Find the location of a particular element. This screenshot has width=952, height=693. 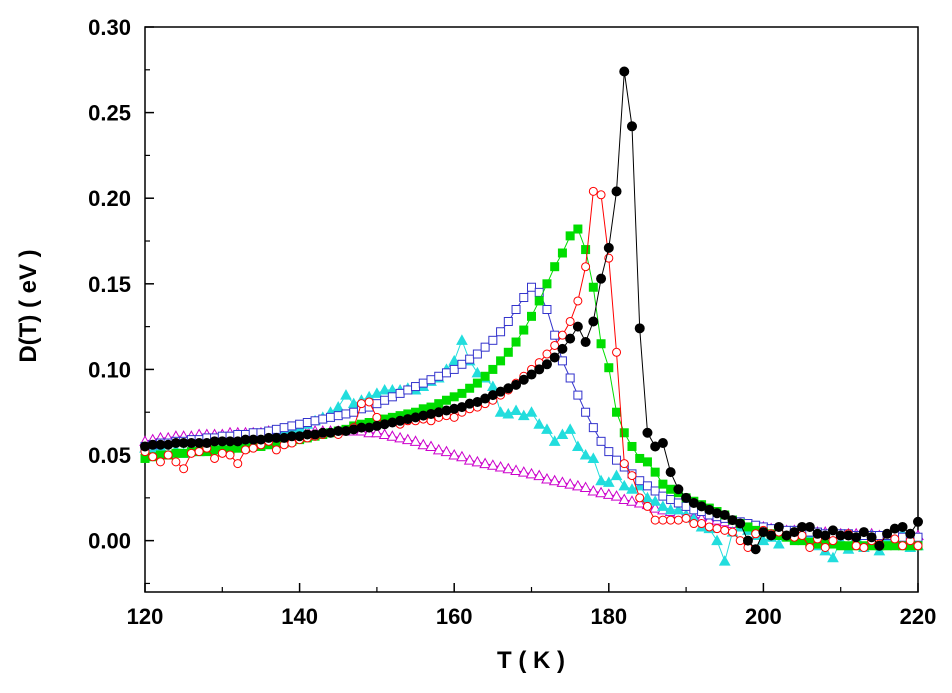

x-tick-label: 140 is located at coordinates (299, 616).